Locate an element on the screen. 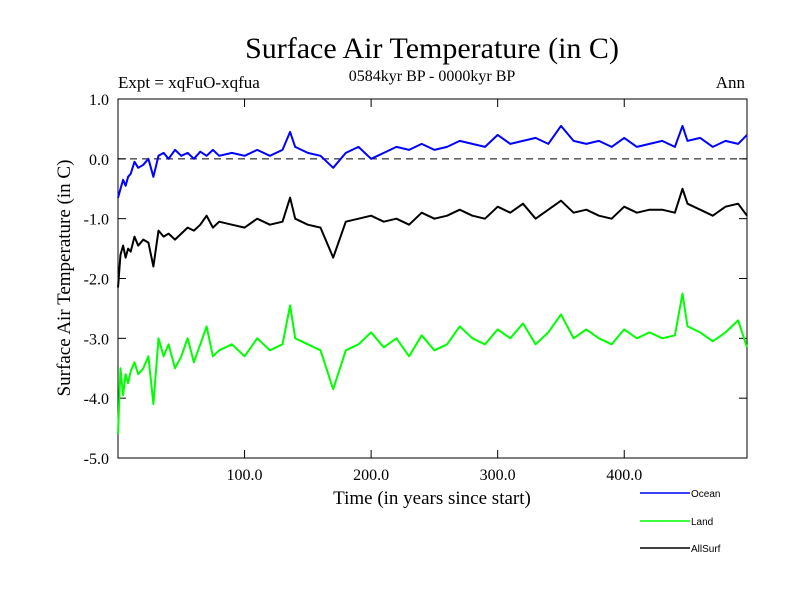 This screenshot has height=600, width=800. legend-label-allsurf: AllSurf is located at coordinates (706, 549).